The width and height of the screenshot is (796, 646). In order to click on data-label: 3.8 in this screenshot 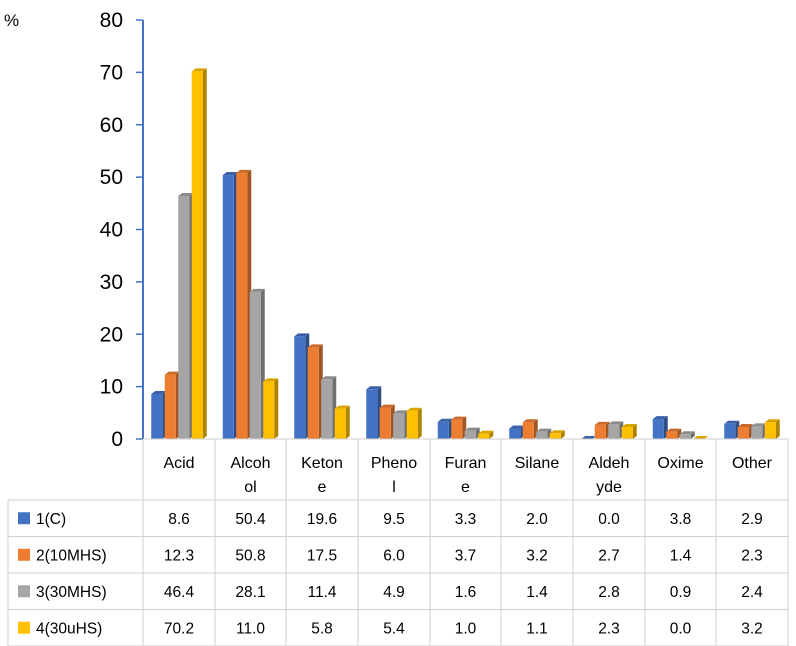, I will do `click(681, 519)`.